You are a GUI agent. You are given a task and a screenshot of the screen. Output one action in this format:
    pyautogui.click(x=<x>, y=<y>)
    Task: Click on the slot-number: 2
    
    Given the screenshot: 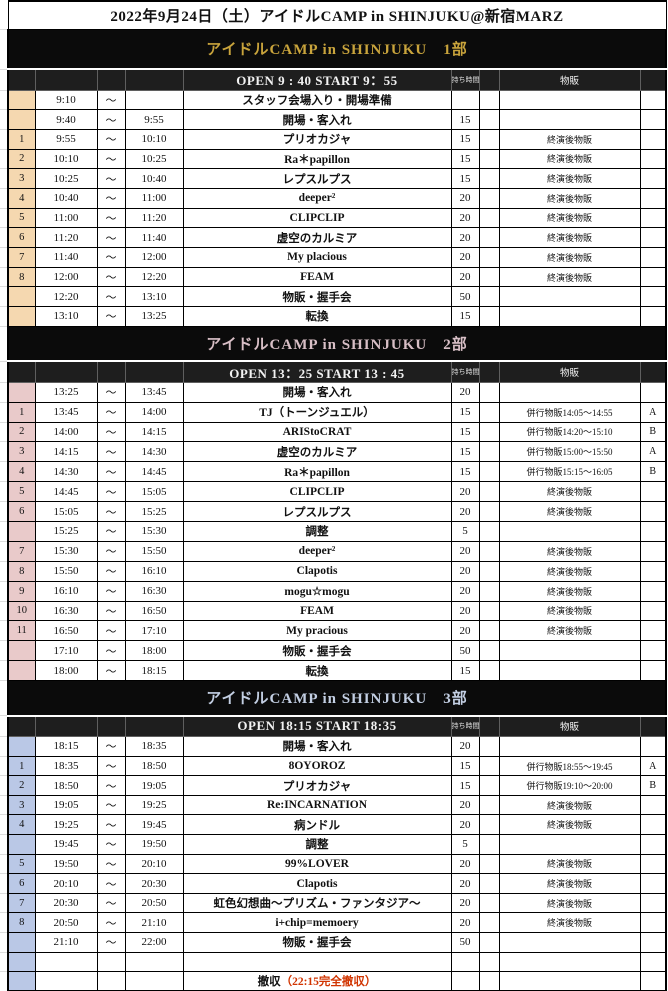 What is the action you would take?
    pyautogui.click(x=21, y=432)
    